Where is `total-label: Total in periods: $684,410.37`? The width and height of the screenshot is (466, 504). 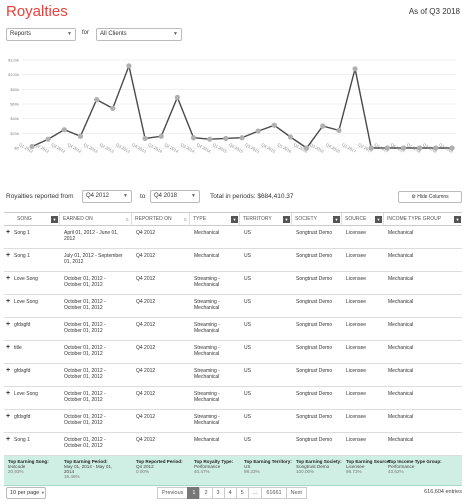
total-label: Total in periods: $684,410.37 is located at coordinates (252, 196).